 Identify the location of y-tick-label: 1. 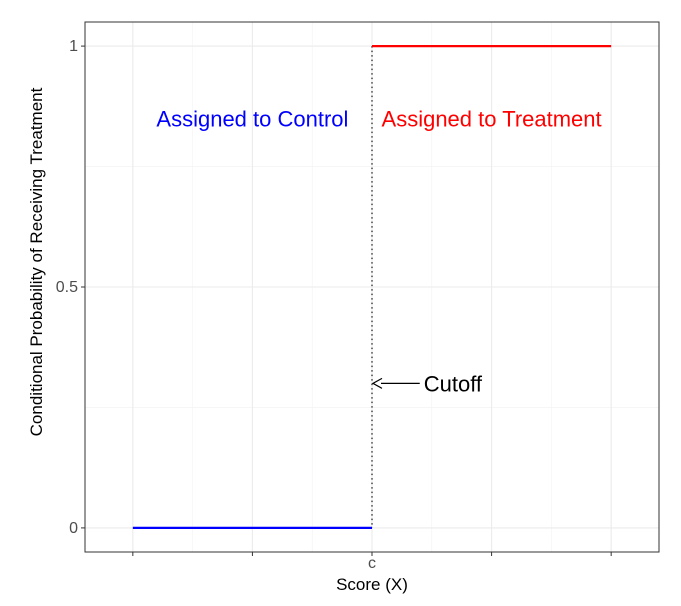
(73, 46).